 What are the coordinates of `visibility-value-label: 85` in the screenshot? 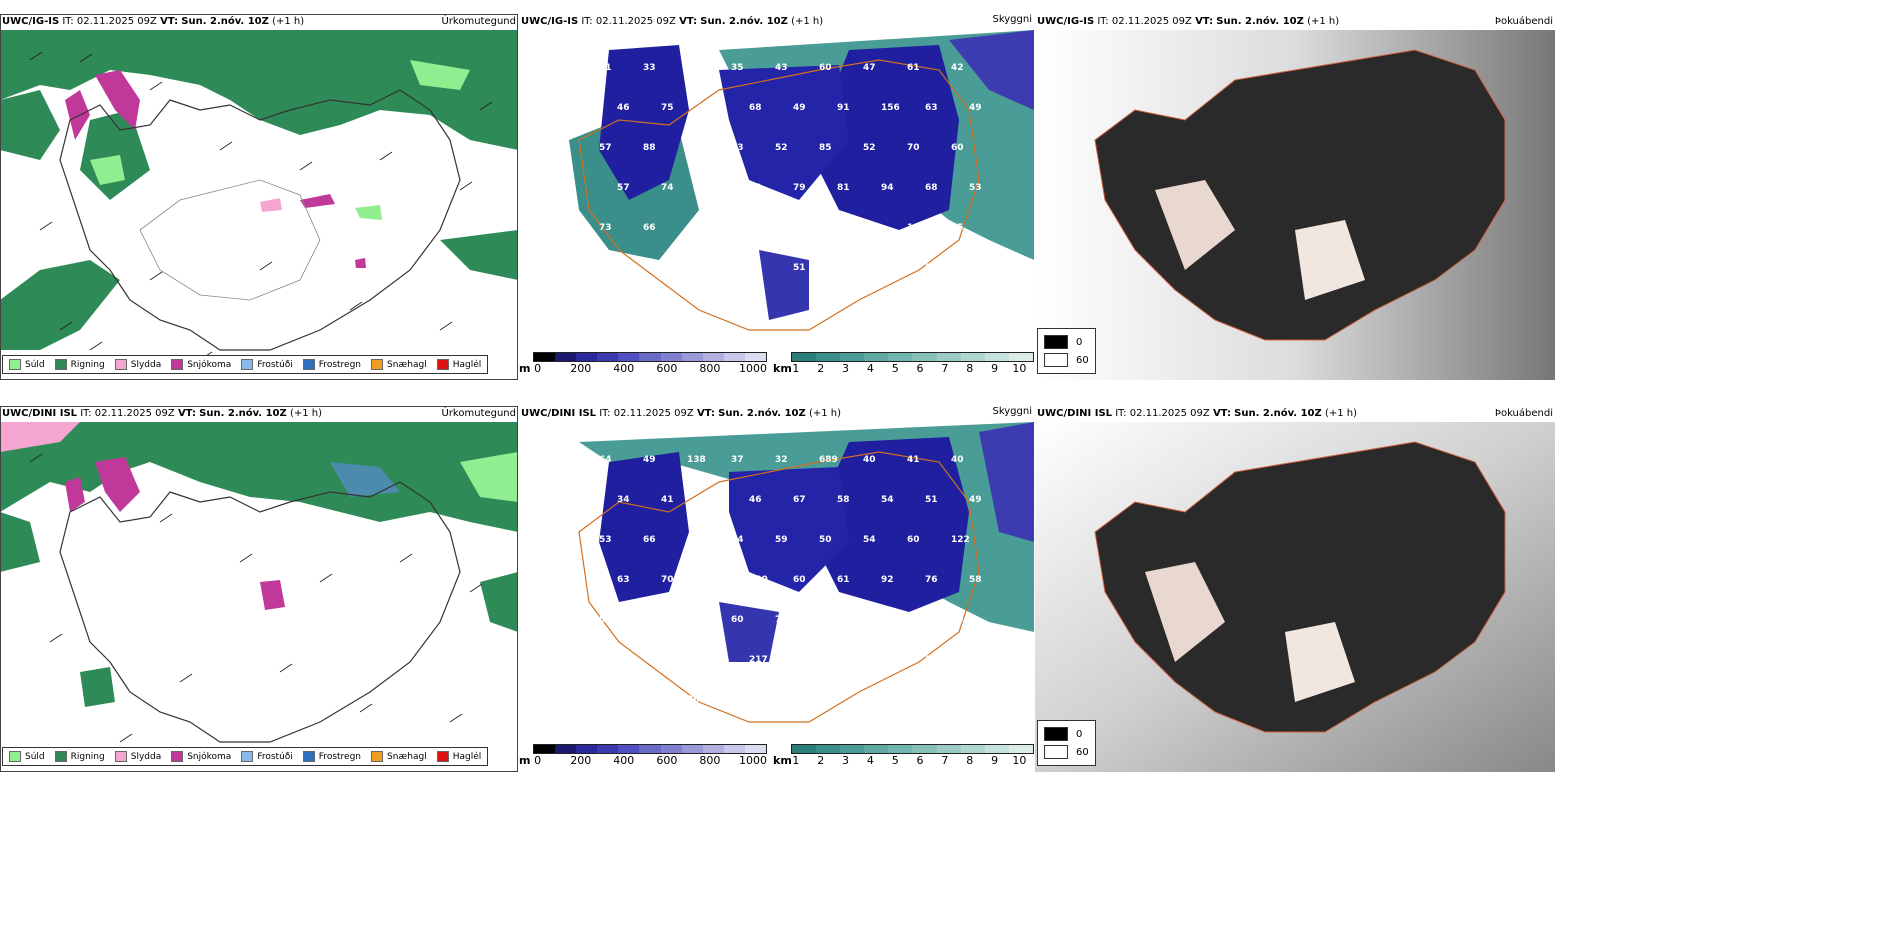 It's located at (825, 148).